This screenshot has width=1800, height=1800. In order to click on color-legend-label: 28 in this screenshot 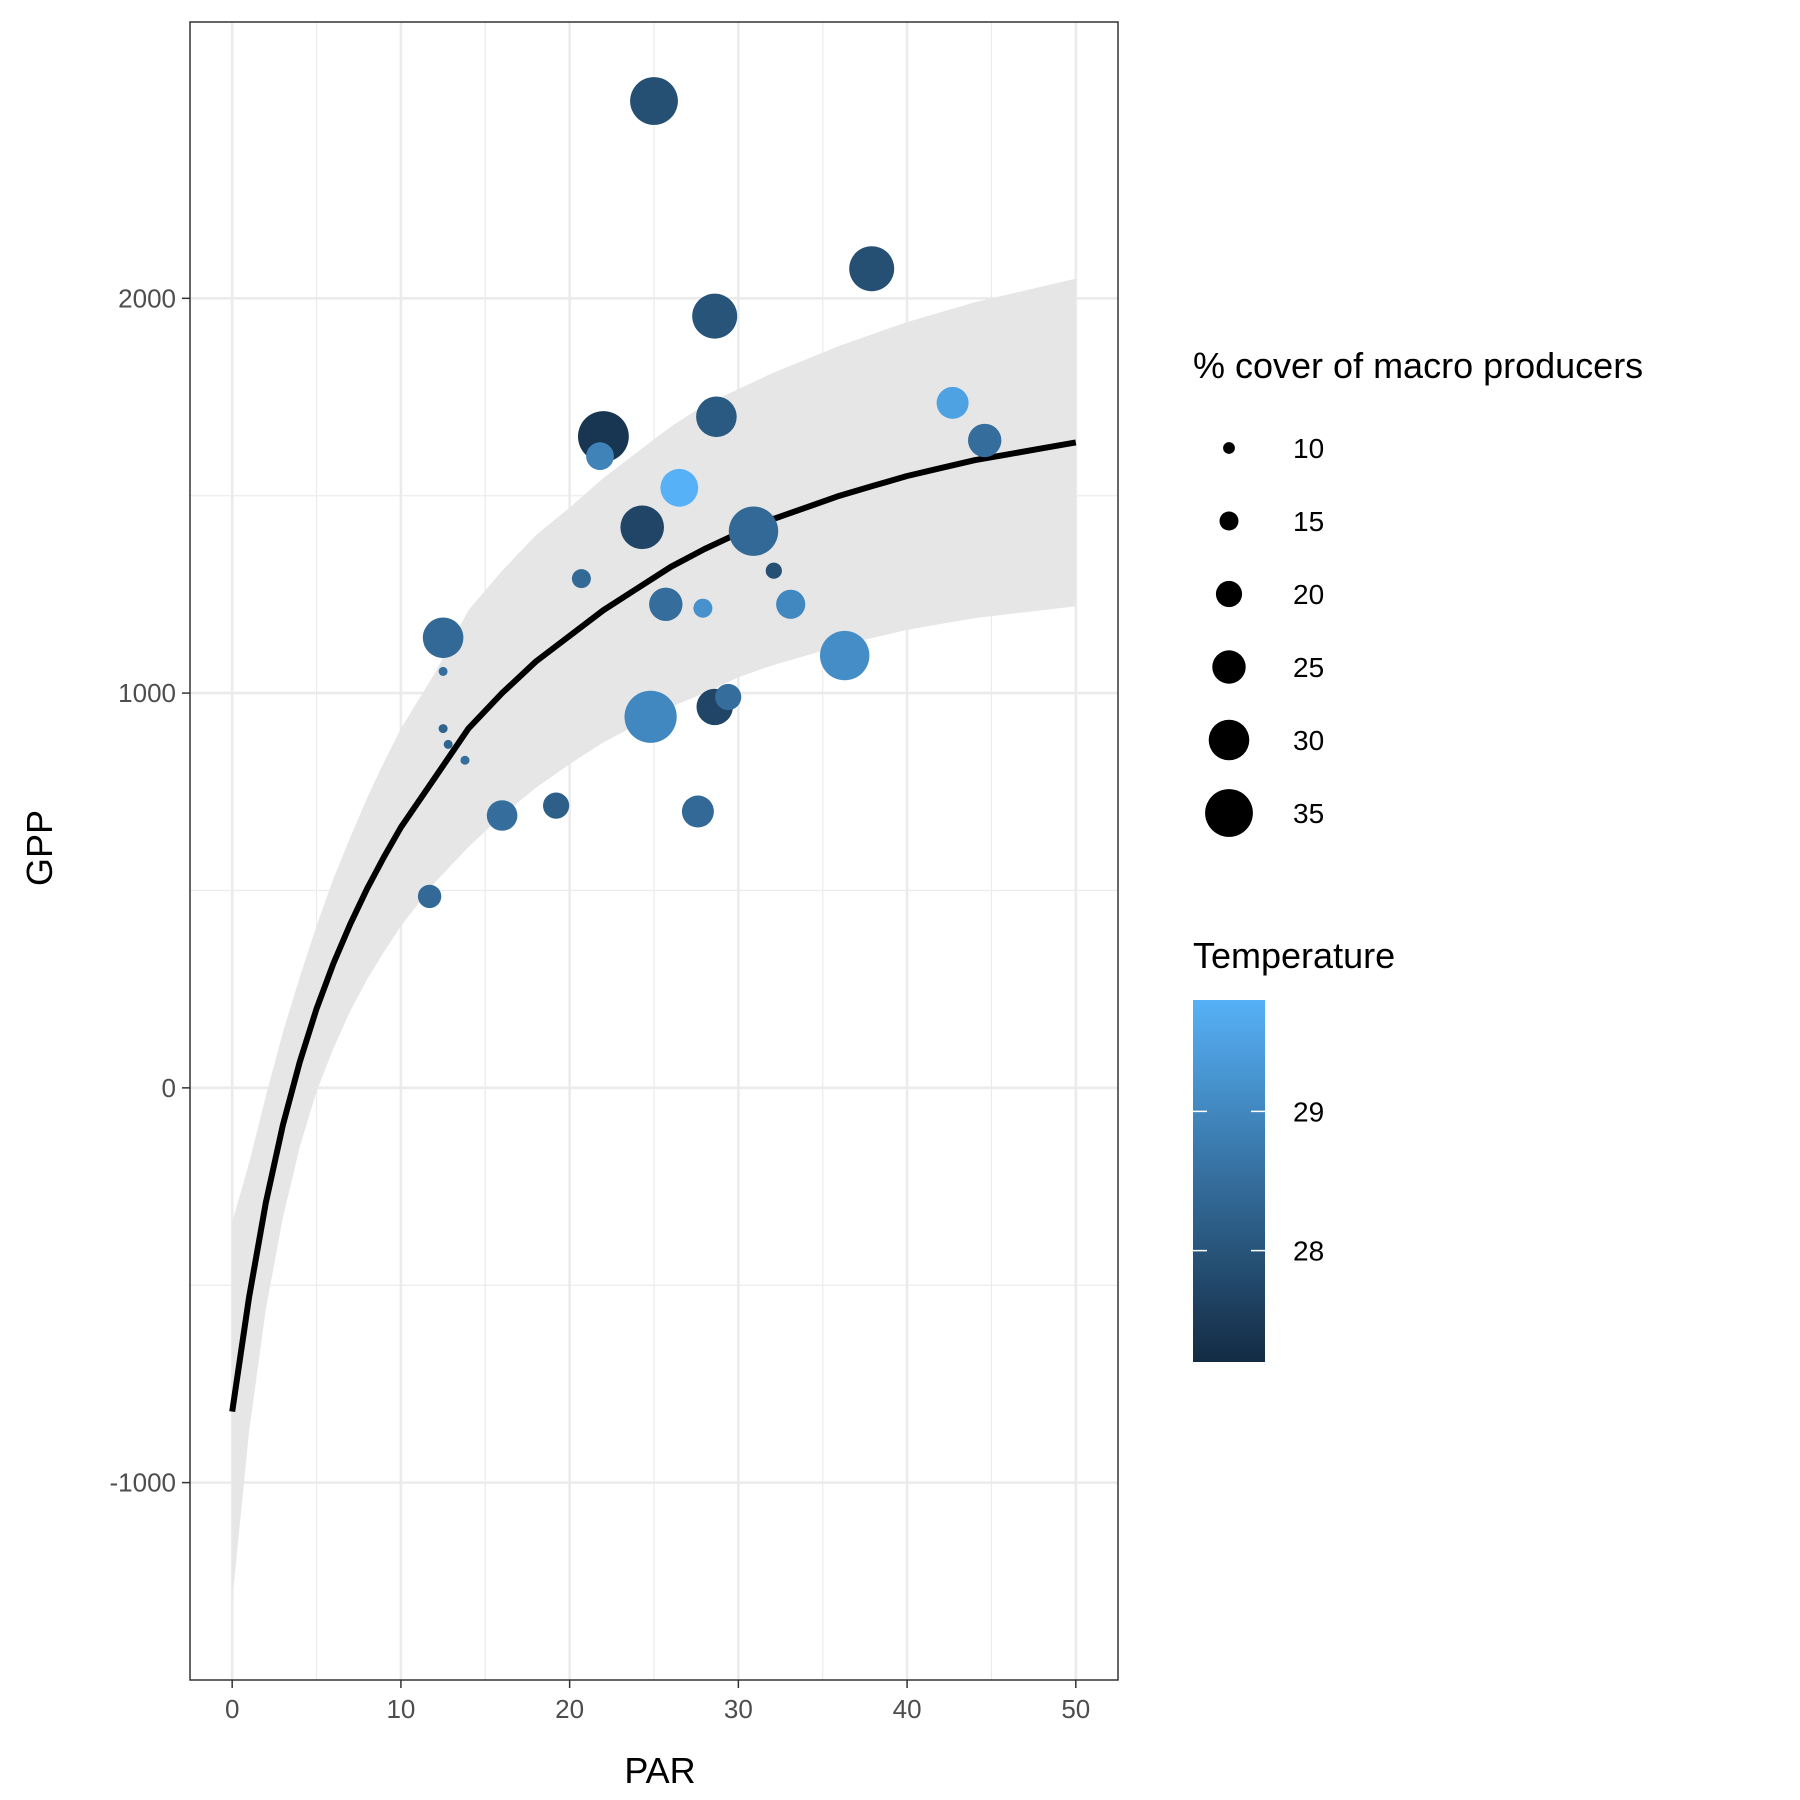, I will do `click(1308, 1251)`.